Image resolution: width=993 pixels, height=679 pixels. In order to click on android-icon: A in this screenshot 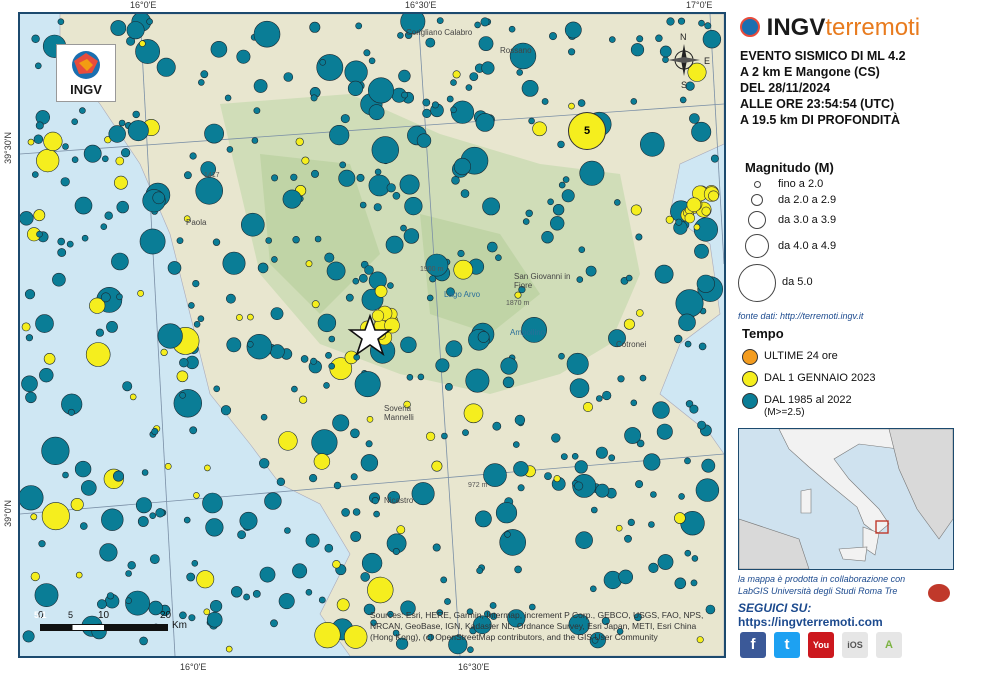, I will do `click(889, 645)`.